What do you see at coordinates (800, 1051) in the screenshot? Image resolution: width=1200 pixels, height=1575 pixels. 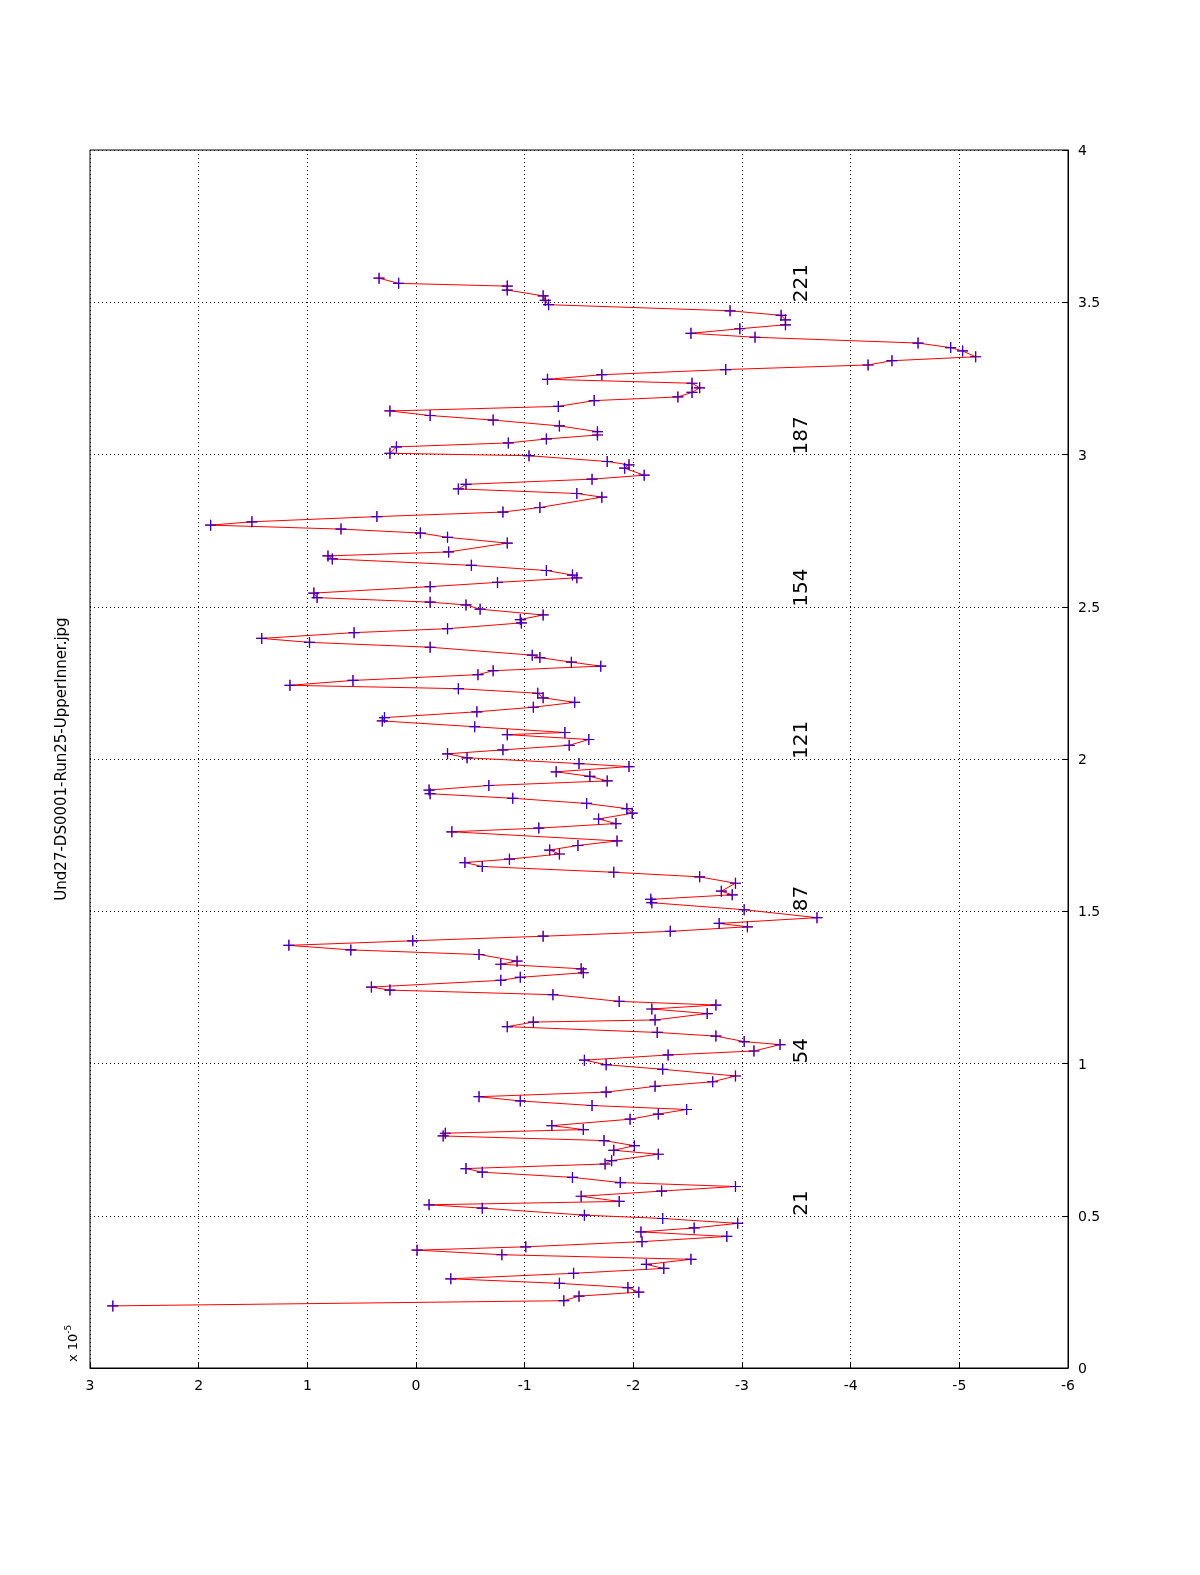 I see `annotation: 54` at bounding box center [800, 1051].